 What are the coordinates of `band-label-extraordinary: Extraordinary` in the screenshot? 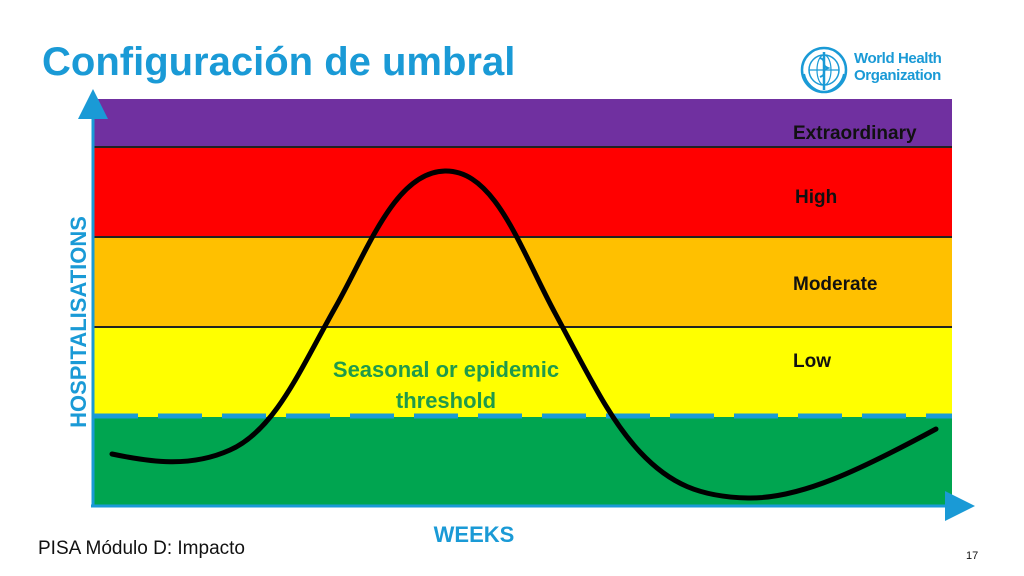 It's located at (855, 133).